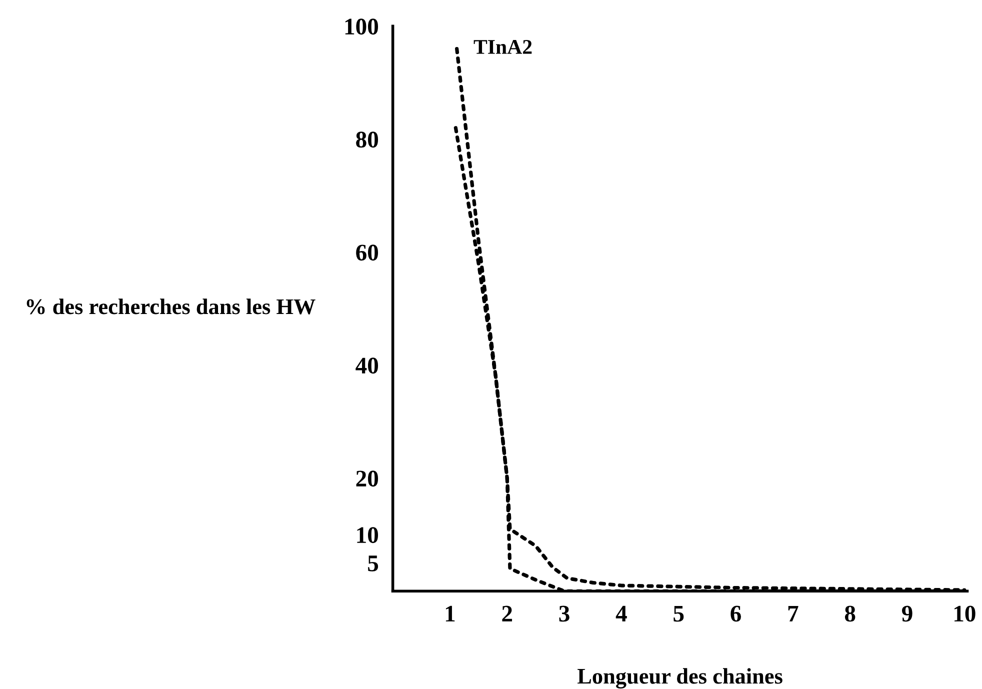 The height and width of the screenshot is (689, 982). What do you see at coordinates (373, 564) in the screenshot?
I see `y-tick-label: 5` at bounding box center [373, 564].